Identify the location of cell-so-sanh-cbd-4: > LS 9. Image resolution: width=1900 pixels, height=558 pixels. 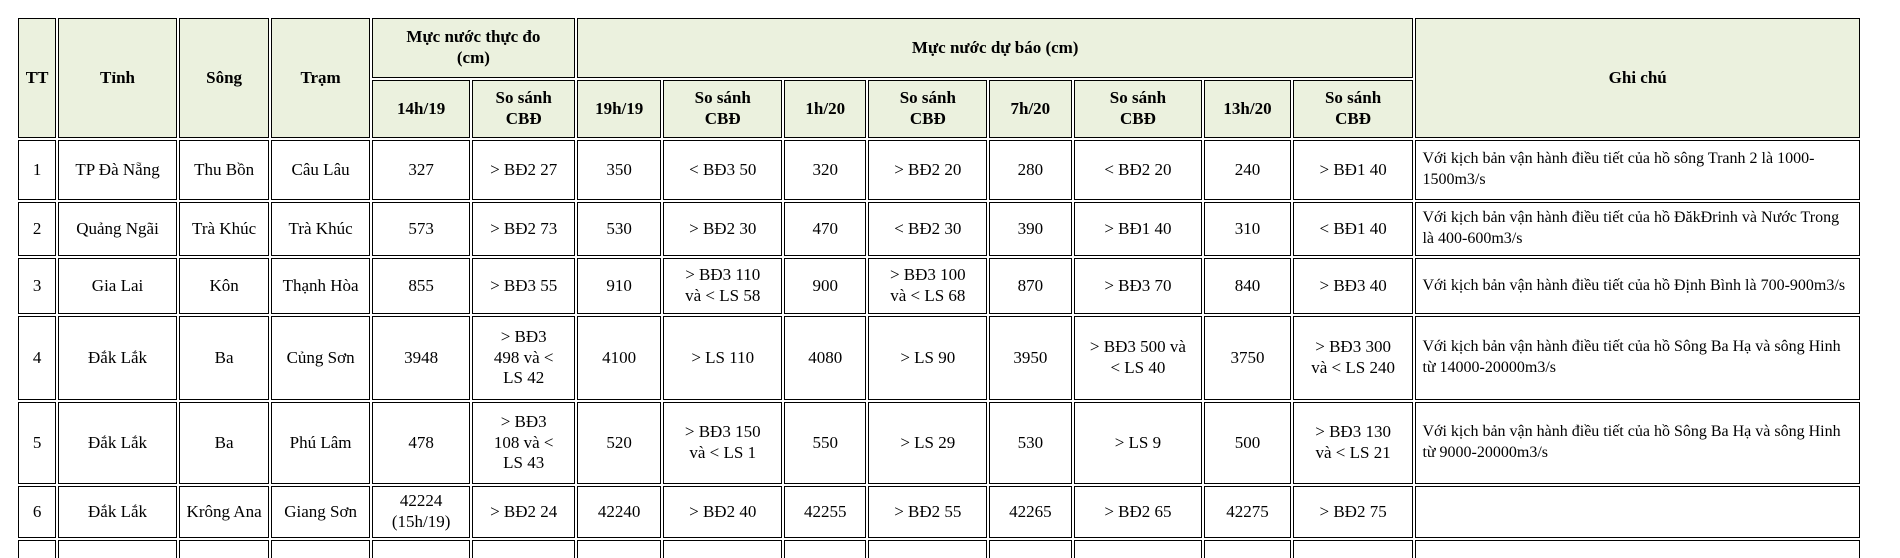
(1138, 443).